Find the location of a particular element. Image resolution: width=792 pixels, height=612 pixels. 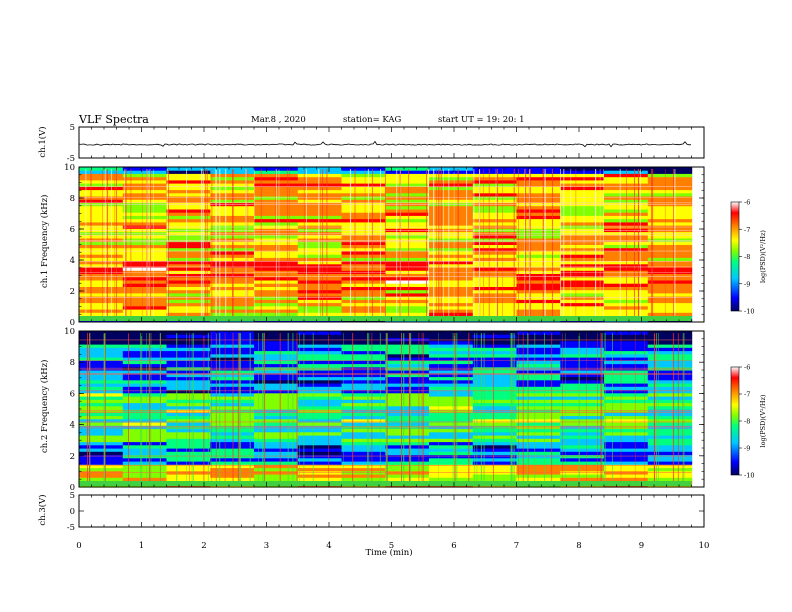

colorbar-tick-label: -6 is located at coordinates (747, 368).